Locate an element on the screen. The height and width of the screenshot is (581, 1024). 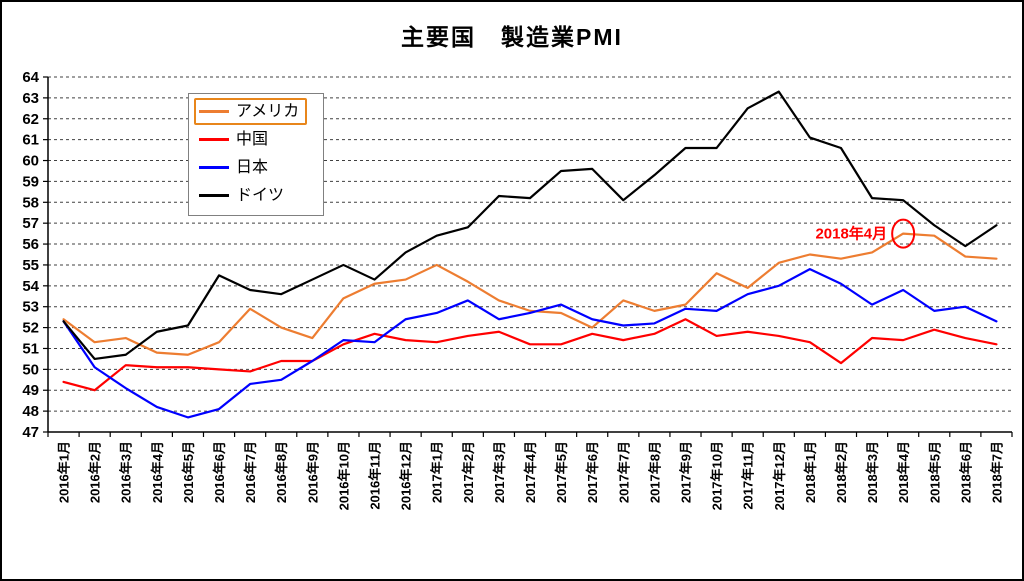
y-tick-label: 59 is located at coordinates (30, 181).